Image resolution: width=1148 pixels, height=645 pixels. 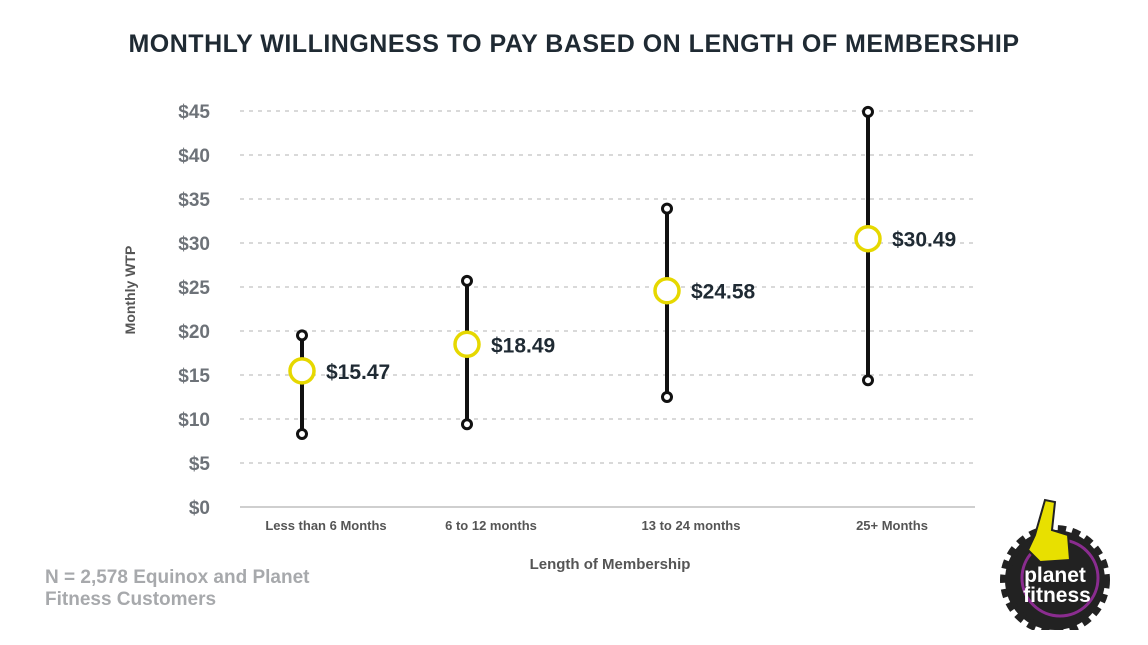 What do you see at coordinates (199, 508) in the screenshot?
I see `y-tick-label: $0` at bounding box center [199, 508].